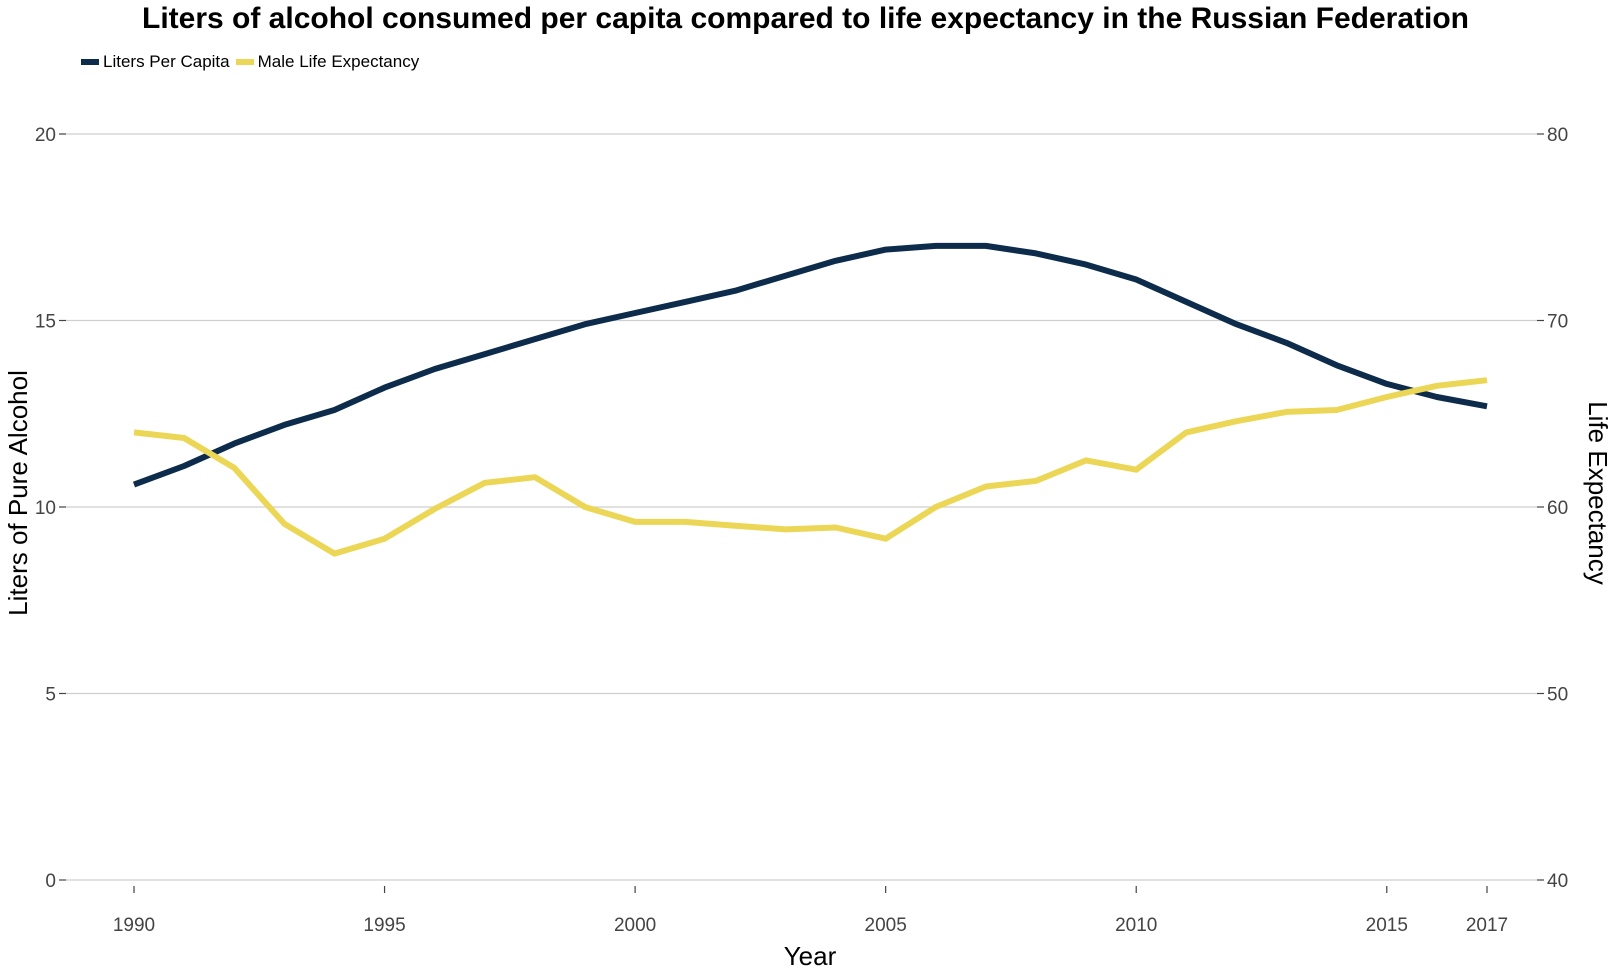  What do you see at coordinates (635, 925) in the screenshot?
I see `x-tick-label: 2000` at bounding box center [635, 925].